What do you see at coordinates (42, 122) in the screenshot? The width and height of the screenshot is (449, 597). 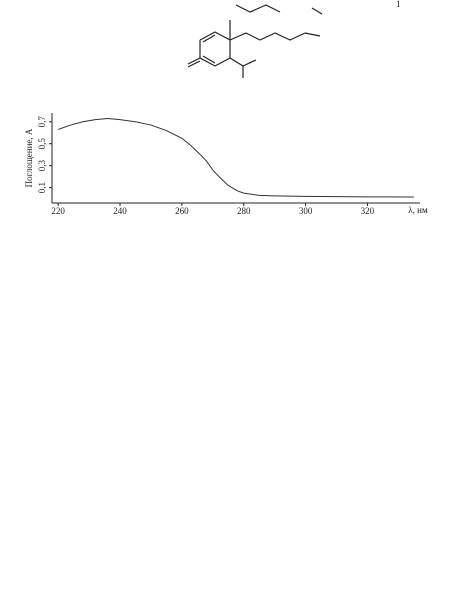 I see `y-tick-label: 0,7` at bounding box center [42, 122].